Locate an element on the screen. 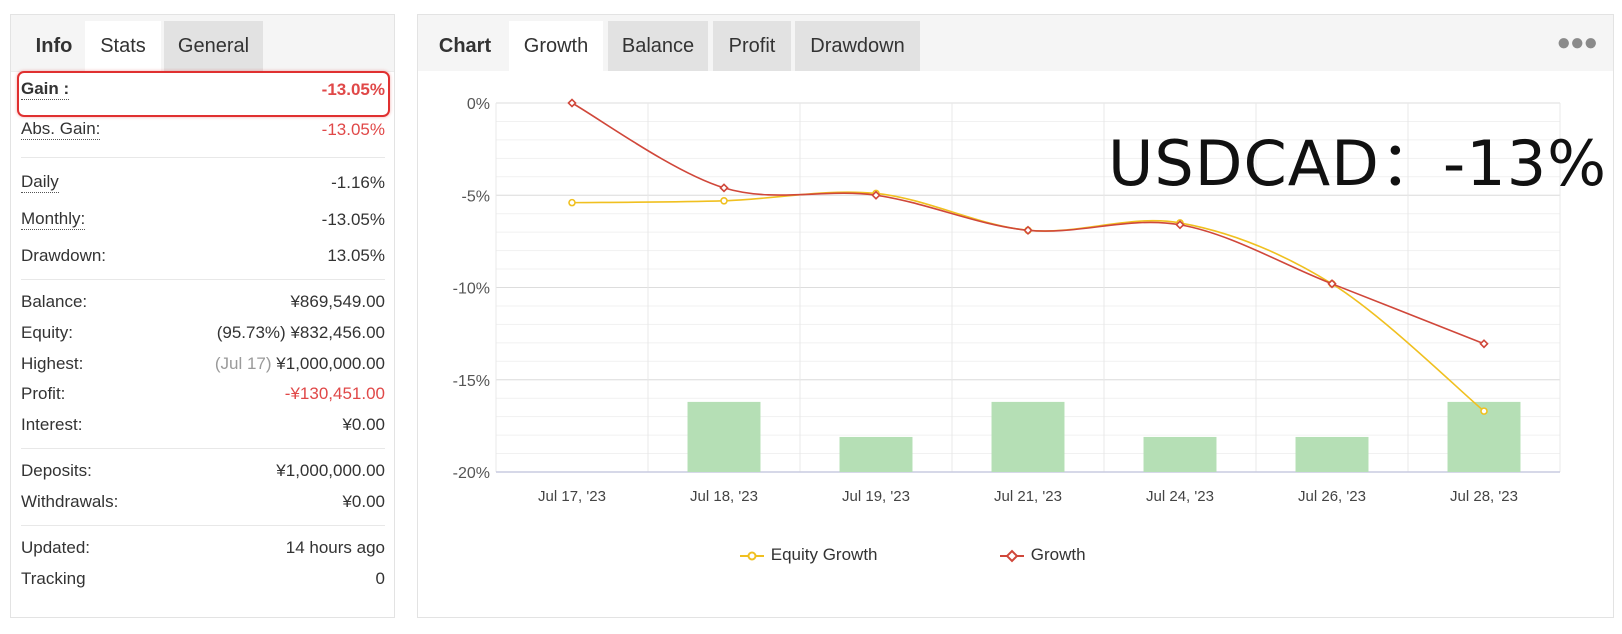 Image resolution: width=1622 pixels, height=634 pixels. tab-stats: Stats is located at coordinates (123, 46).